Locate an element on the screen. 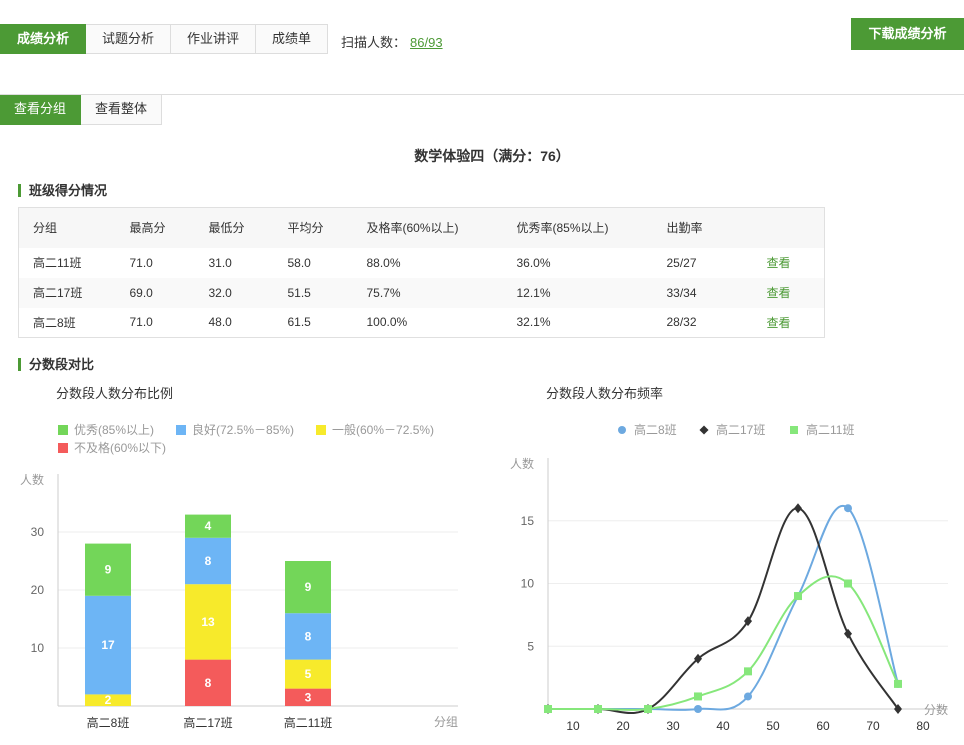 This screenshot has width=964, height=745. legend-item: 良好(72.5%－85%) is located at coordinates (235, 429).